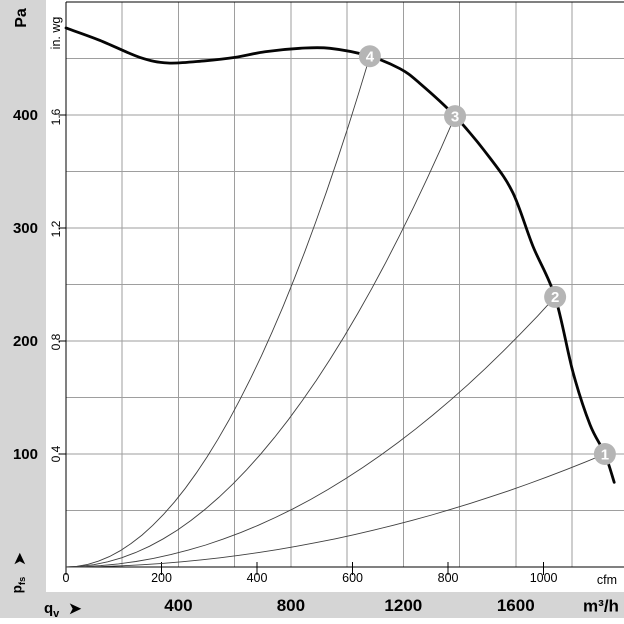 The width and height of the screenshot is (624, 624). Describe the element at coordinates (55, 33) in the screenshot. I see `pressure-unit-secondary-label: in. wg` at that location.